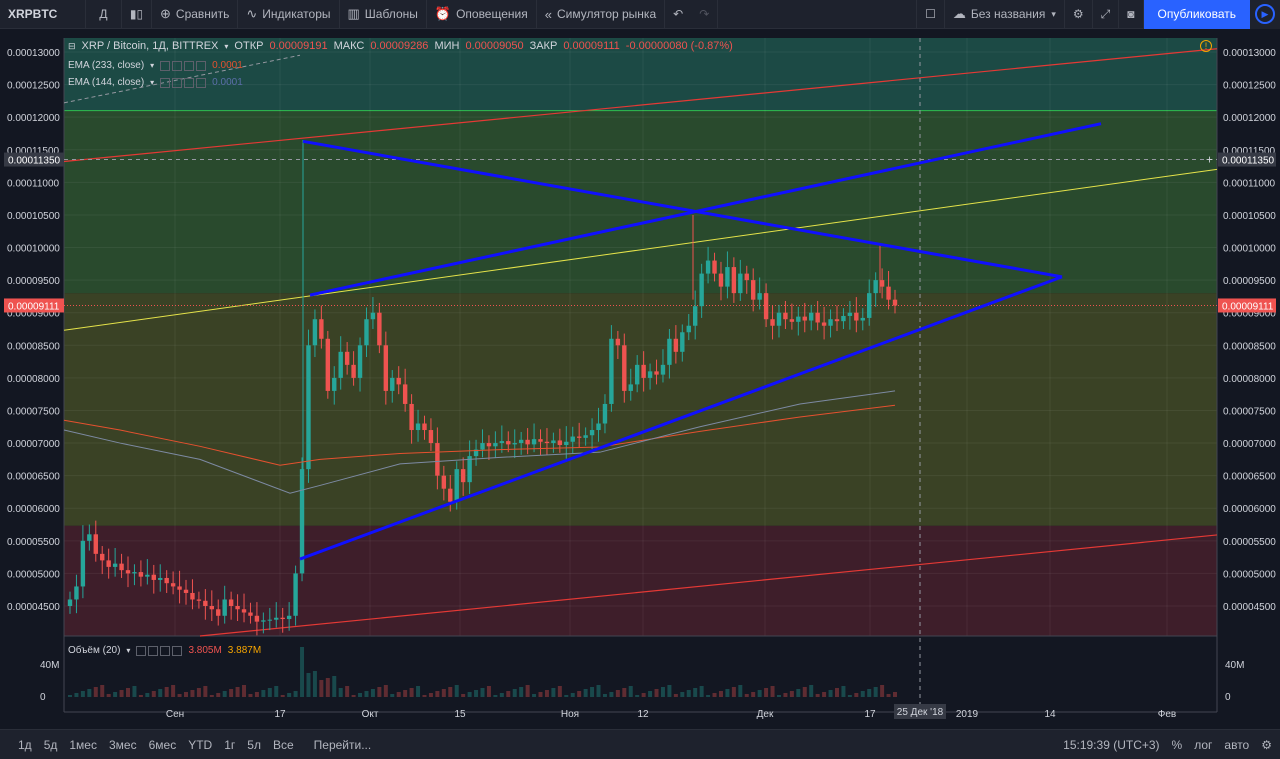 The width and height of the screenshot is (1280, 759). Describe the element at coordinates (920, 711) in the screenshot. I see `crosshair-date-box` at that location.